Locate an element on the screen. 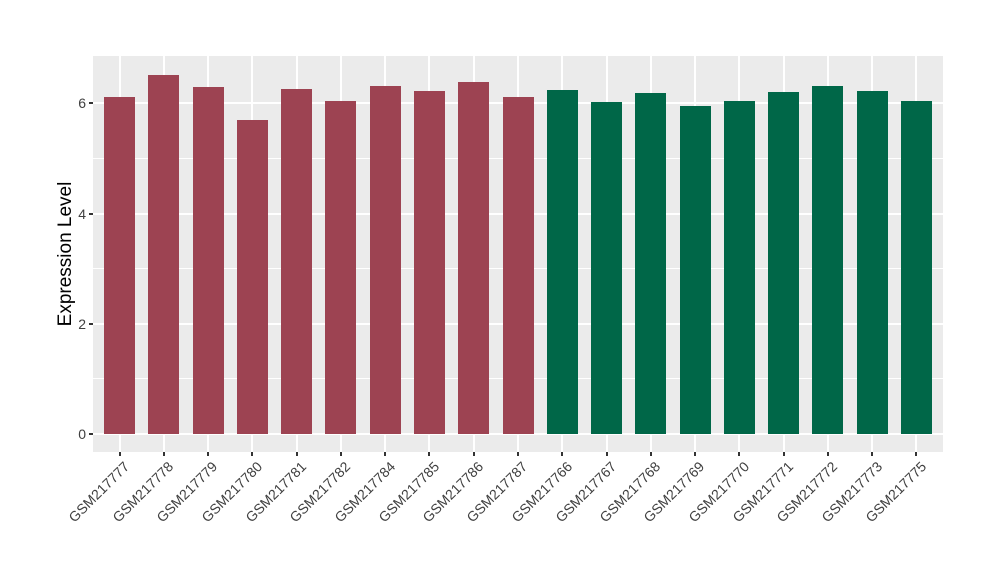  y-tick-label: 2 is located at coordinates (82, 323).